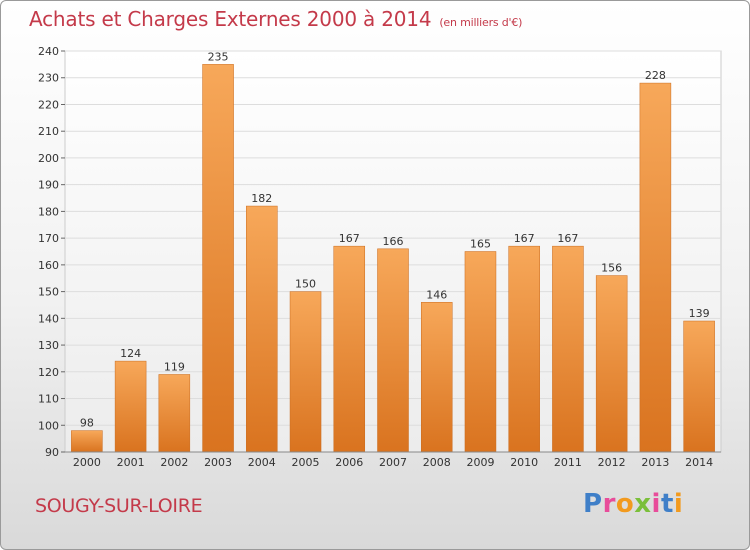  I want to click on y-tick-label: 120, so click(48, 372).